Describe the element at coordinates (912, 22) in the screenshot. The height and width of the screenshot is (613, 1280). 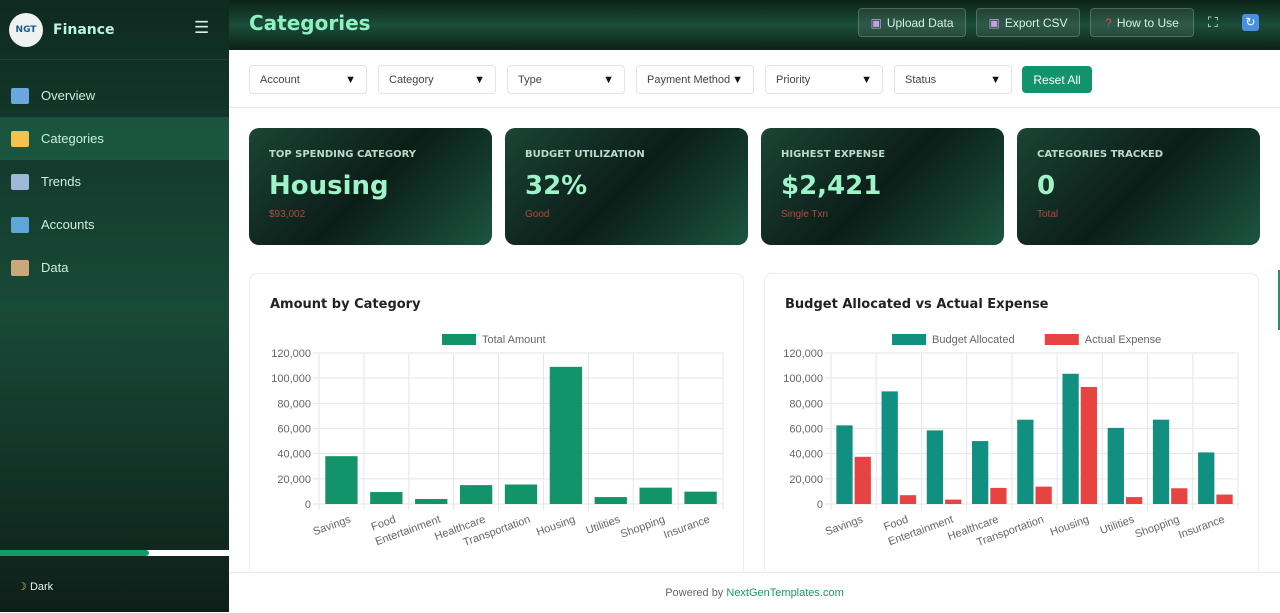
I see `upload-data-button: ▣ Upload Data` at that location.